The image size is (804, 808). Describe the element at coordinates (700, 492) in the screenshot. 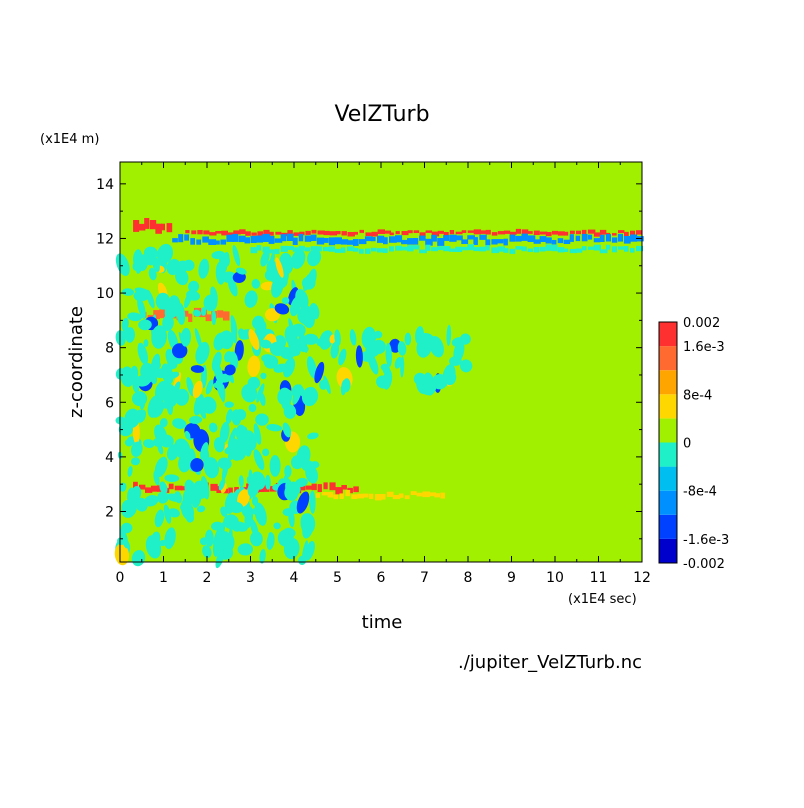

I see `colorbar-tick-label: -8e-4` at that location.